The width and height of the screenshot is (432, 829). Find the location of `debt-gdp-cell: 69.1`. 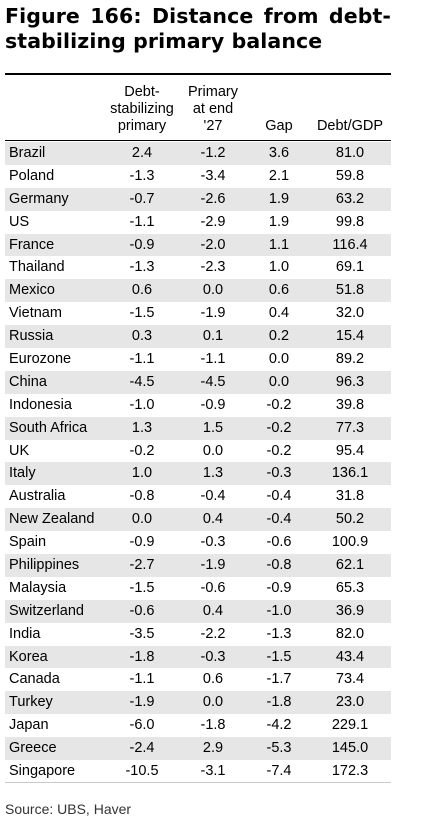

debt-gdp-cell: 69.1 is located at coordinates (350, 267).